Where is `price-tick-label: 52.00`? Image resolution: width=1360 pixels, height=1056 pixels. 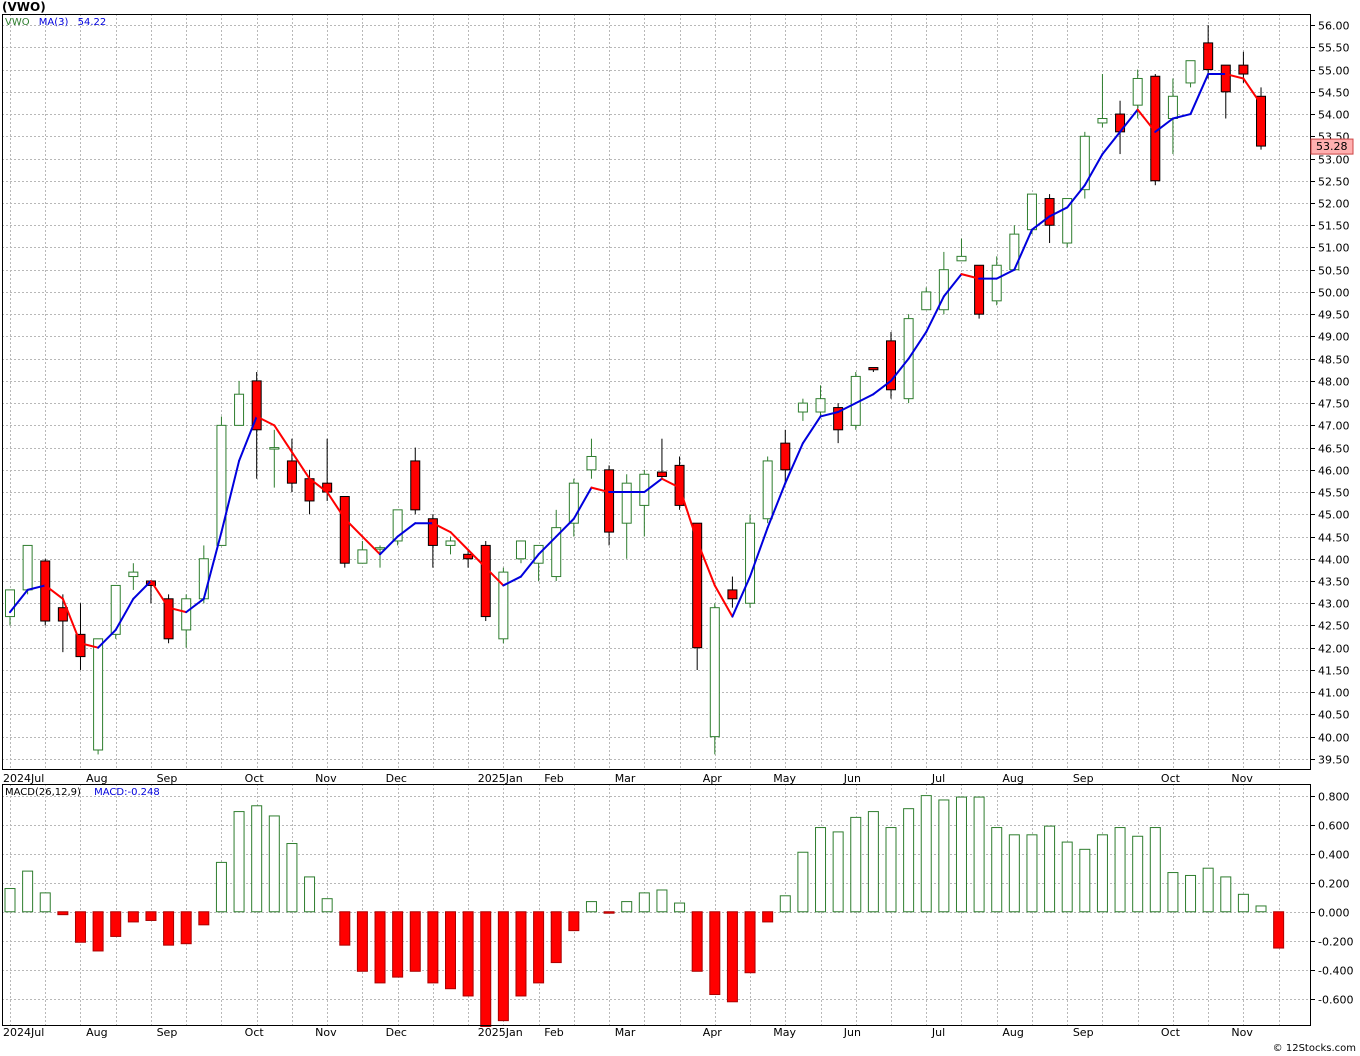
price-tick-label: 52.00 is located at coordinates (1334, 204).